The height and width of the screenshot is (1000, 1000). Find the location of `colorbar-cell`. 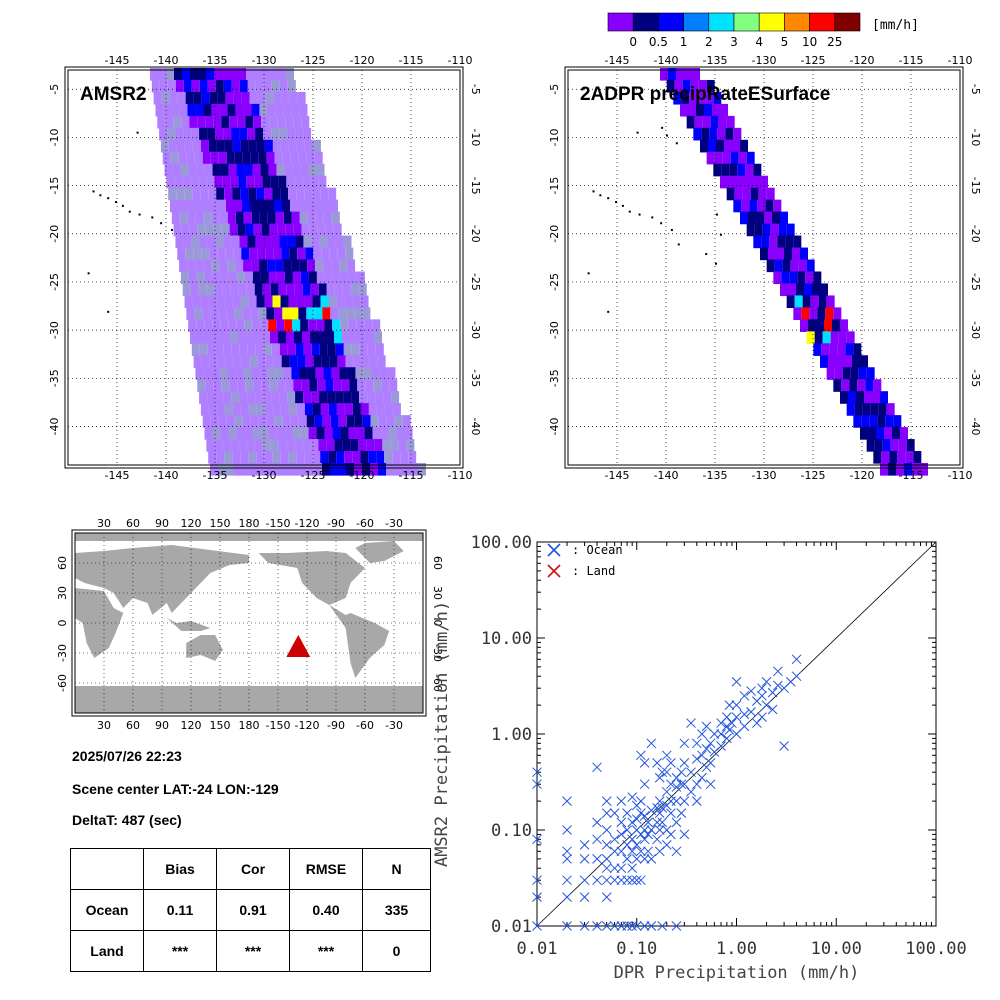

colorbar-cell is located at coordinates (797, 22).